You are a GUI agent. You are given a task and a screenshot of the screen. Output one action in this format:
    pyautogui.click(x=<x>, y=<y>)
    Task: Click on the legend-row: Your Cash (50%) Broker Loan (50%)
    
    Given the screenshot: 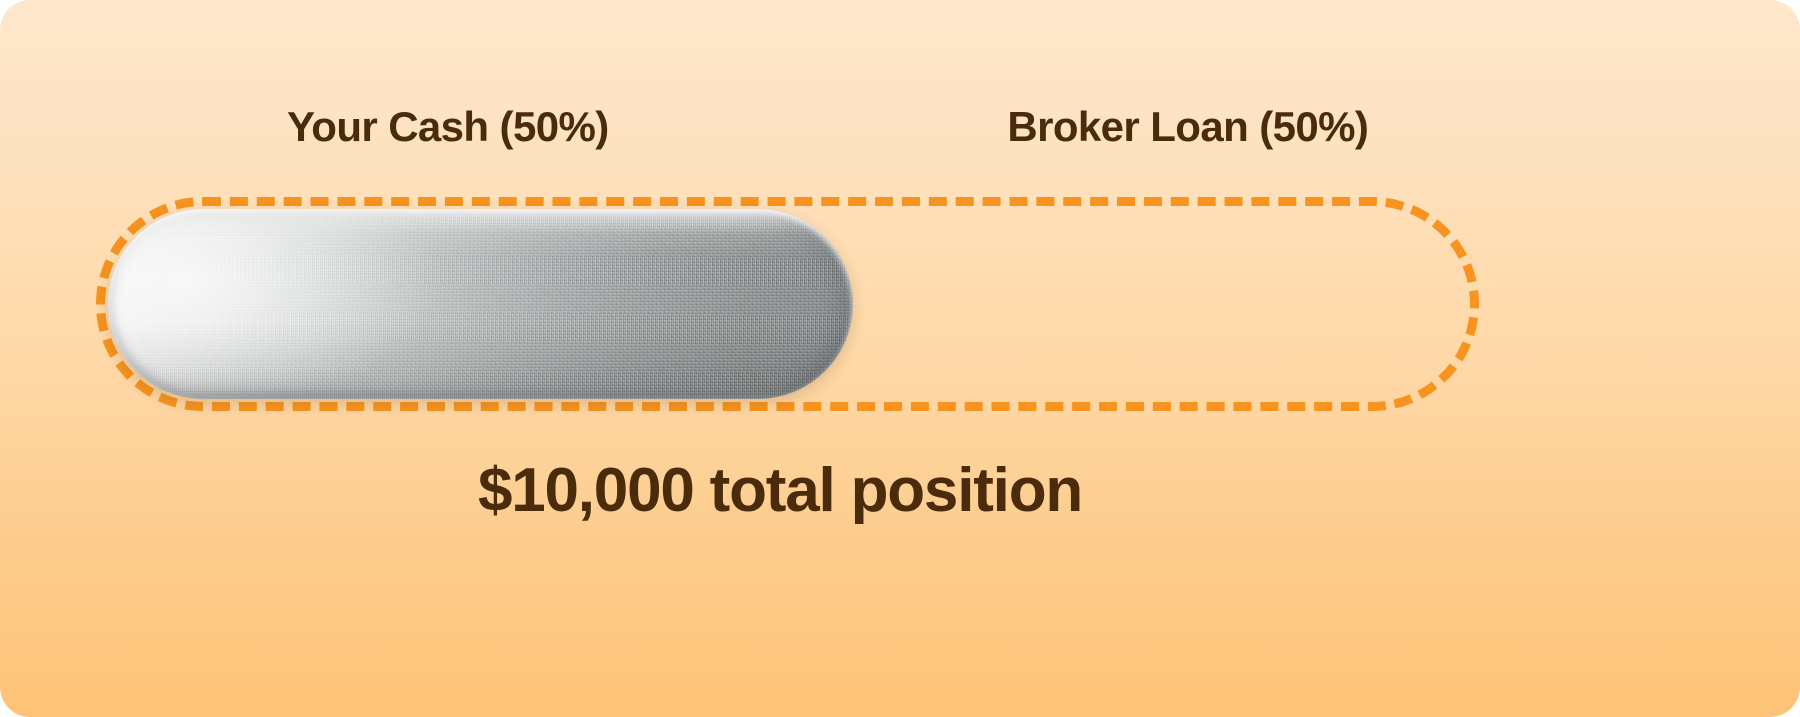 What is the action you would take?
    pyautogui.click(x=840, y=127)
    